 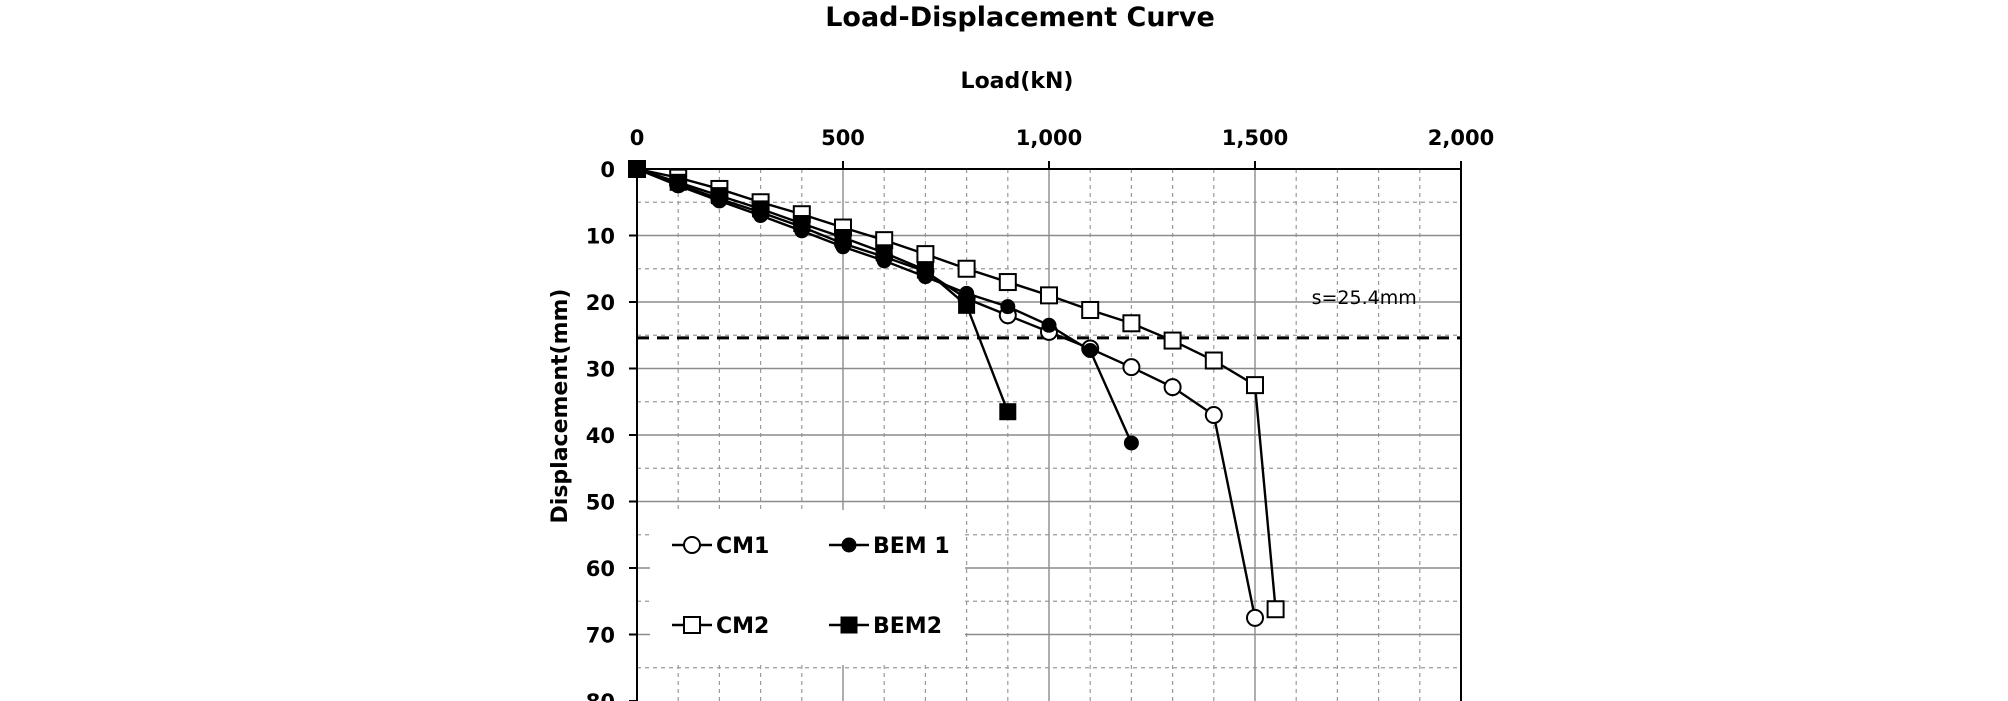 What do you see at coordinates (911, 546) in the screenshot?
I see `legend-label-bem1: BEM 1` at bounding box center [911, 546].